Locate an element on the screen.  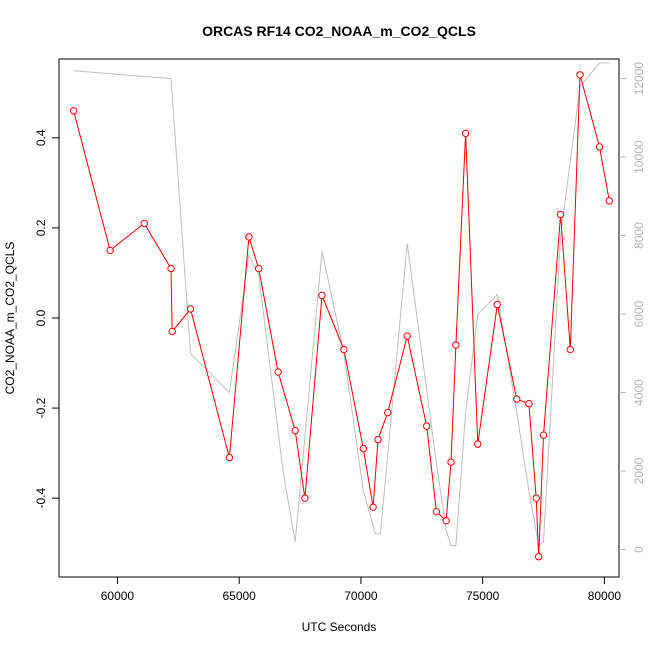
y2-tick-label: 12000 is located at coordinates (639, 79).